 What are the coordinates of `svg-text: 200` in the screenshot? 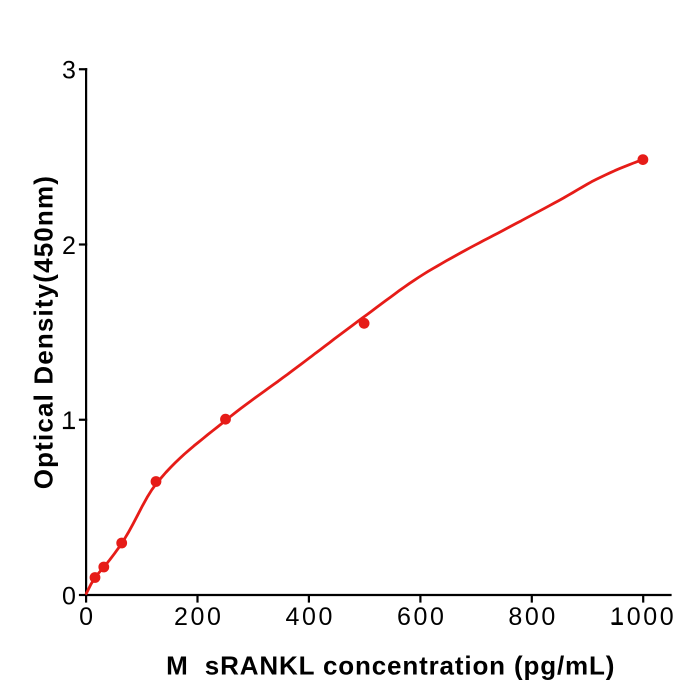 It's located at (199, 617).